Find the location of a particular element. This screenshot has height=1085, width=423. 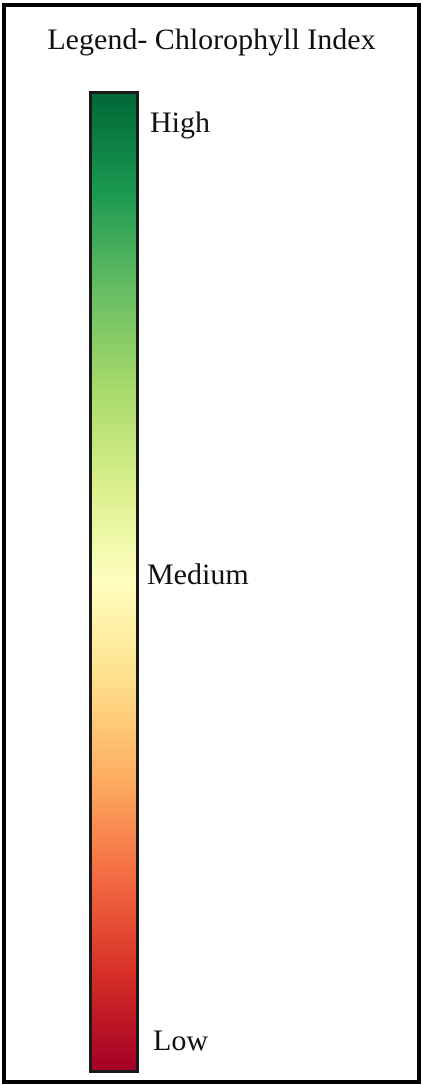

chlorophyll-color-bar is located at coordinates (114, 582).